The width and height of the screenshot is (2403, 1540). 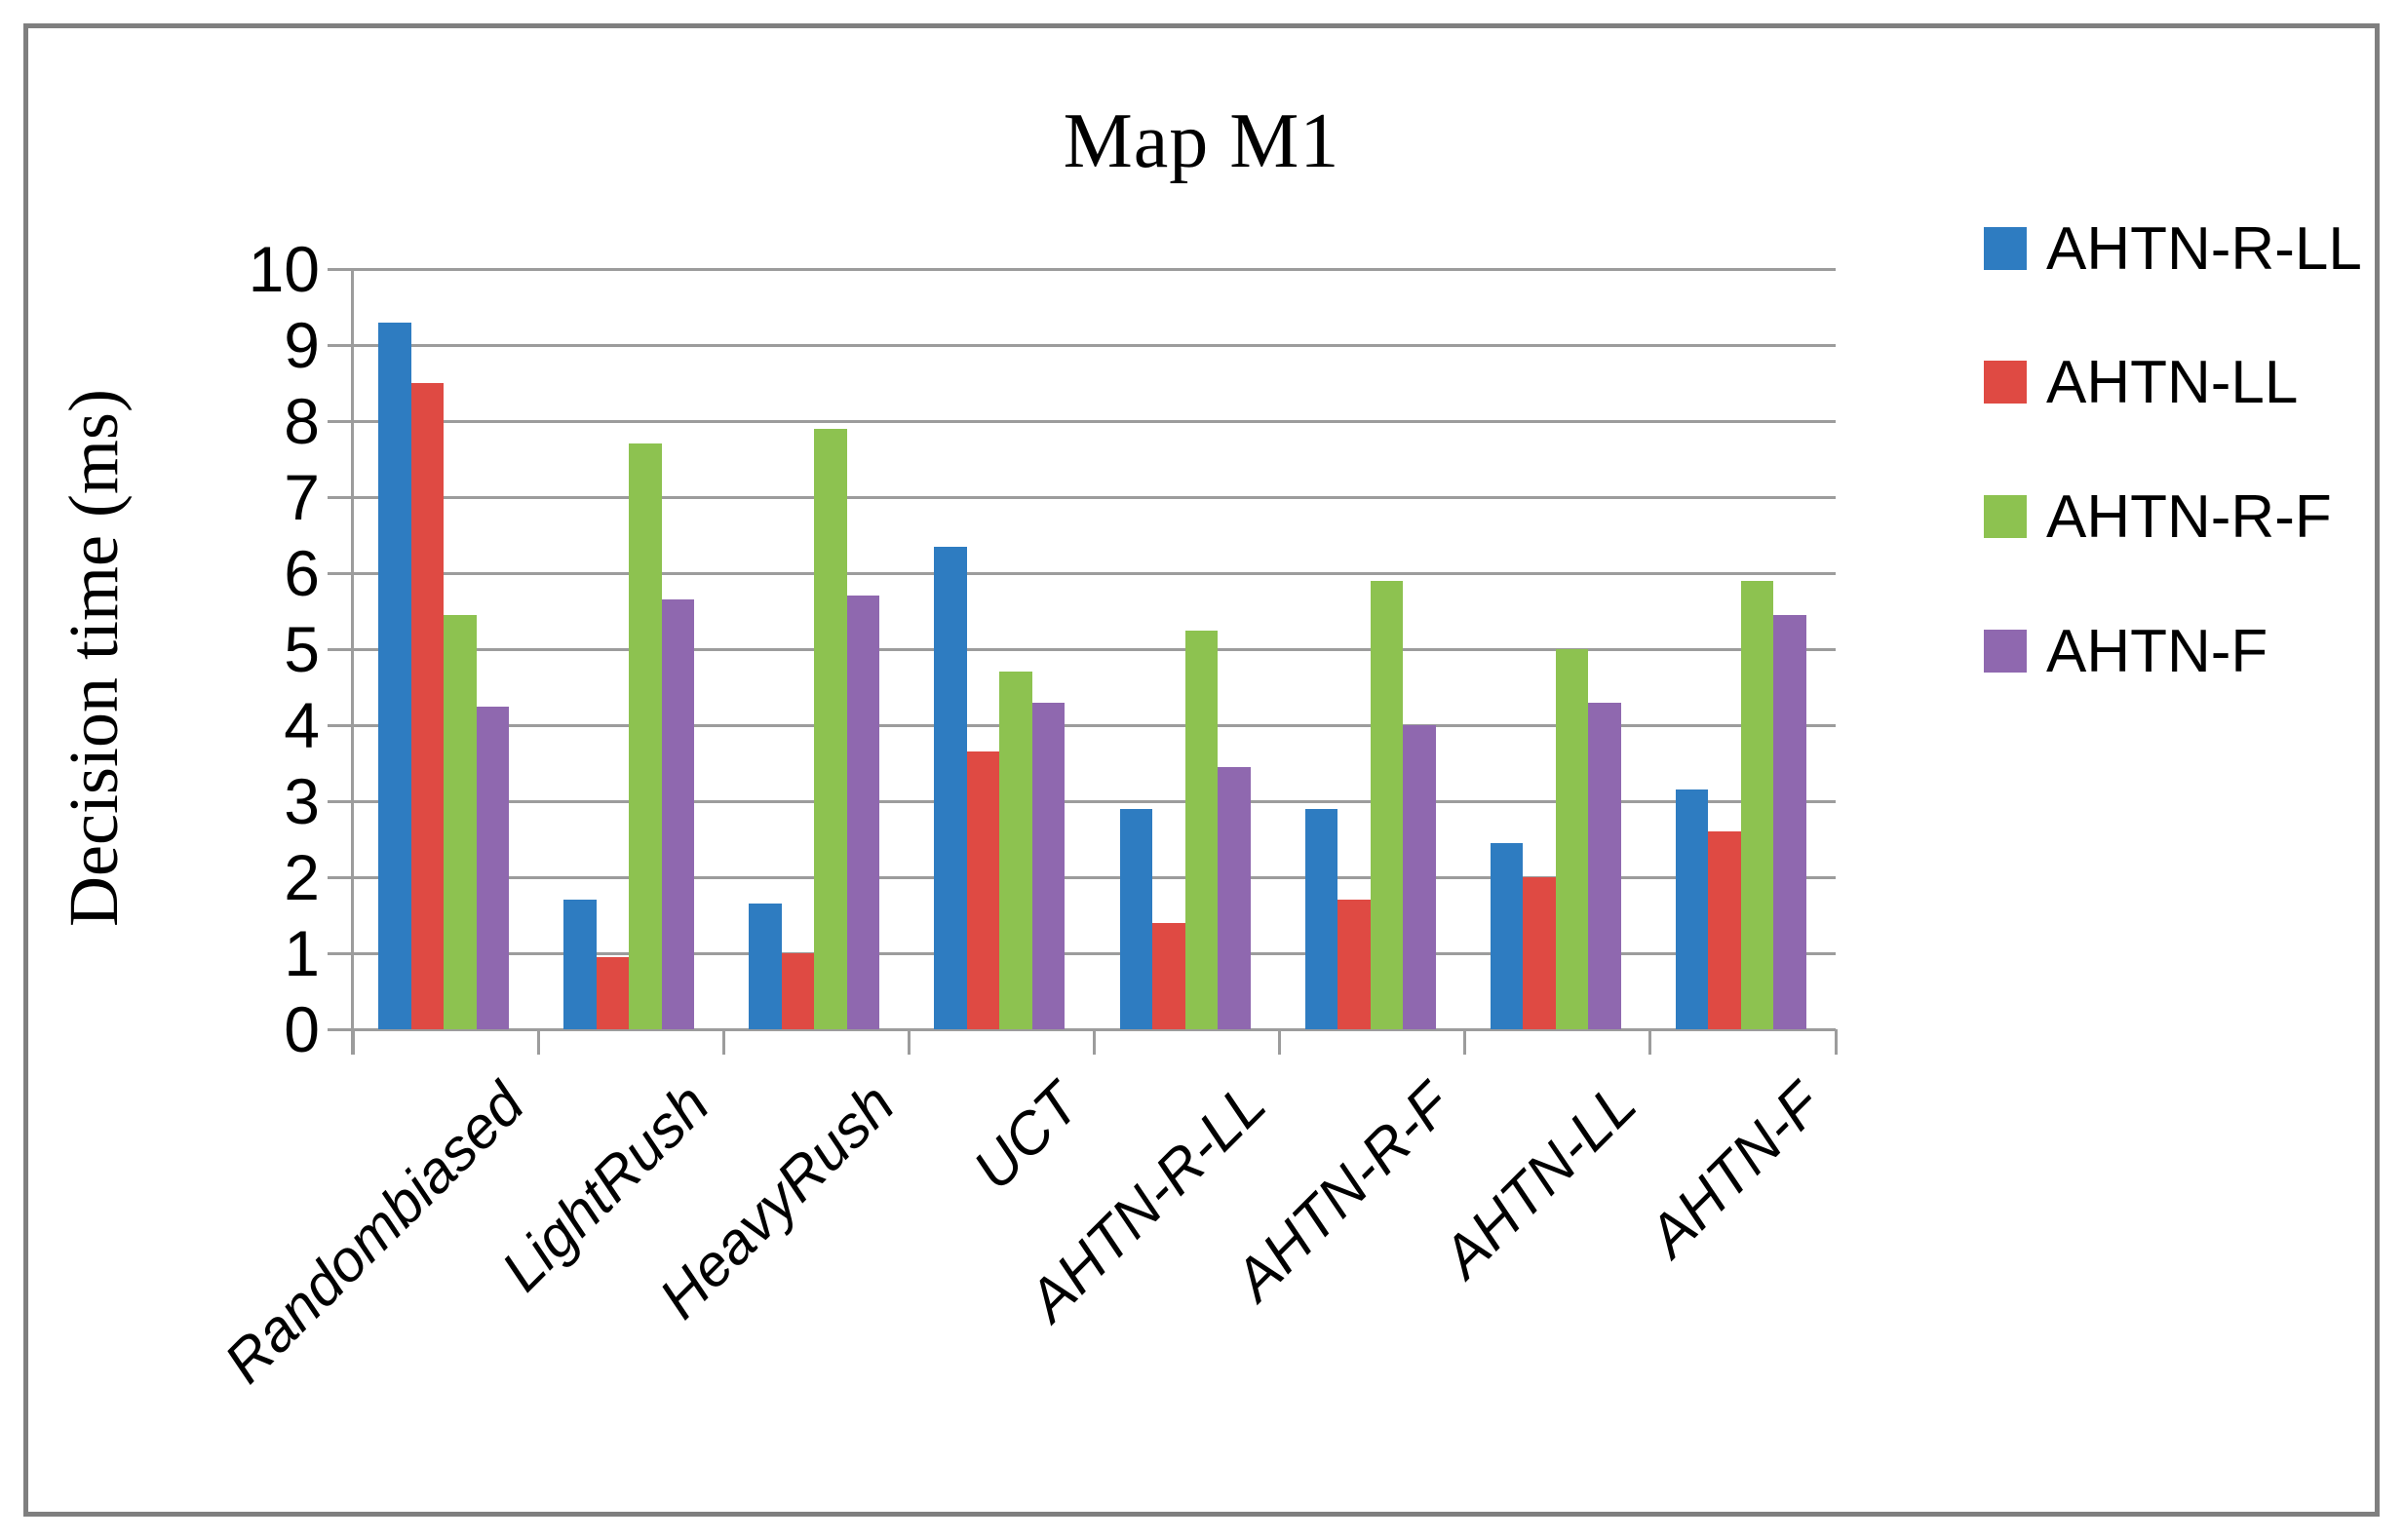 I want to click on bar-AHTN-R-F-UCT, so click(x=1015, y=850).